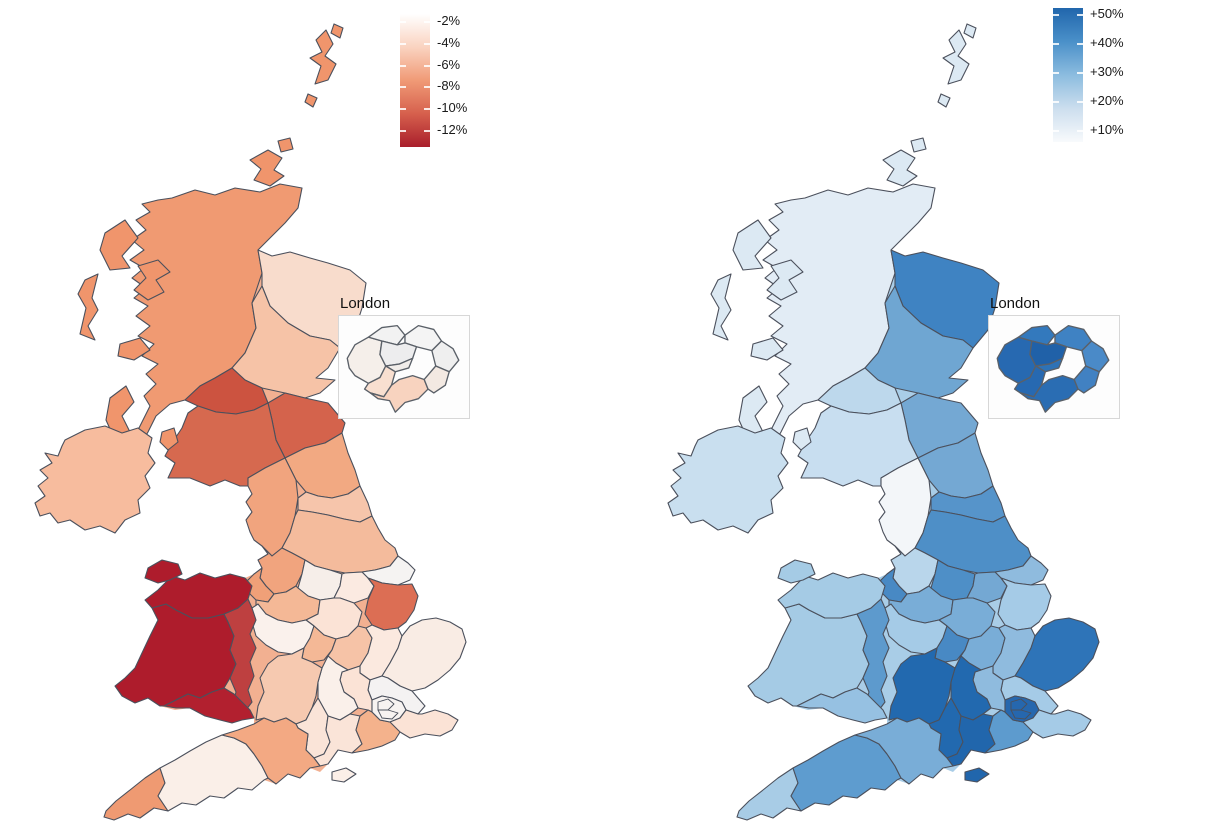  Describe the element at coordinates (452, 129) in the screenshot. I see `legend-tick-label: -12%` at that location.